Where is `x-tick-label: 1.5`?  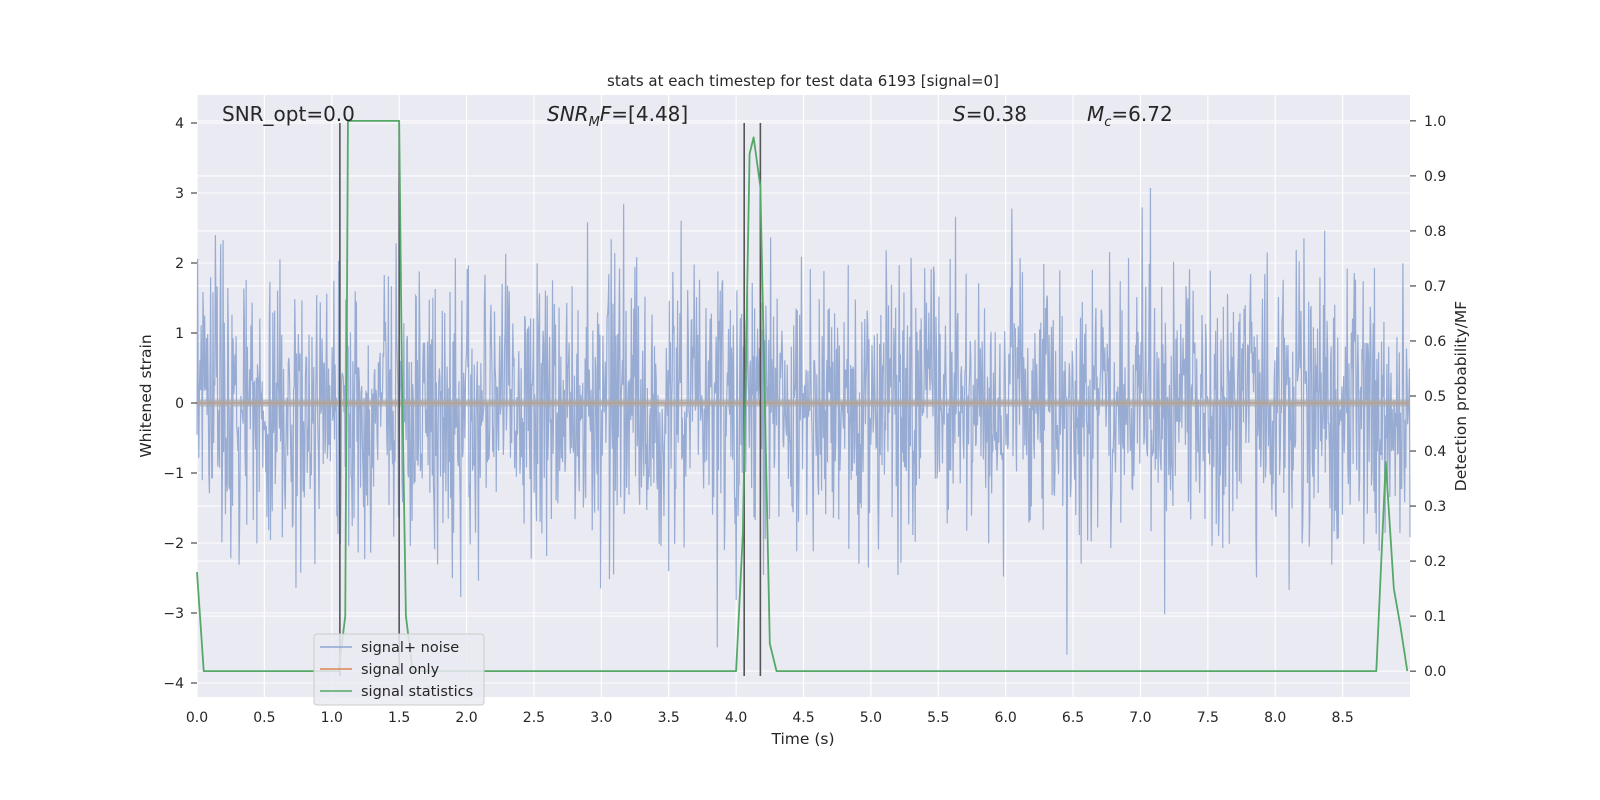
x-tick-label: 1.5 is located at coordinates (399, 718).